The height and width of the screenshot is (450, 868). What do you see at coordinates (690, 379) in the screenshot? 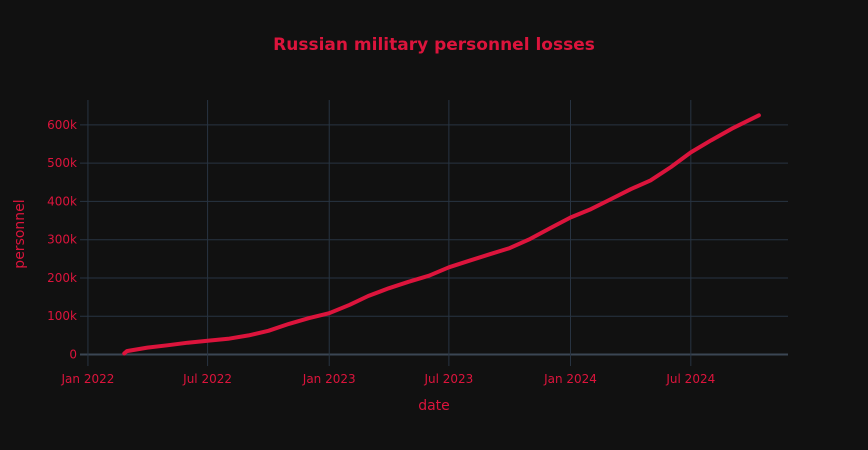
I see `x-tick-label: Jul 2024` at bounding box center [690, 379].